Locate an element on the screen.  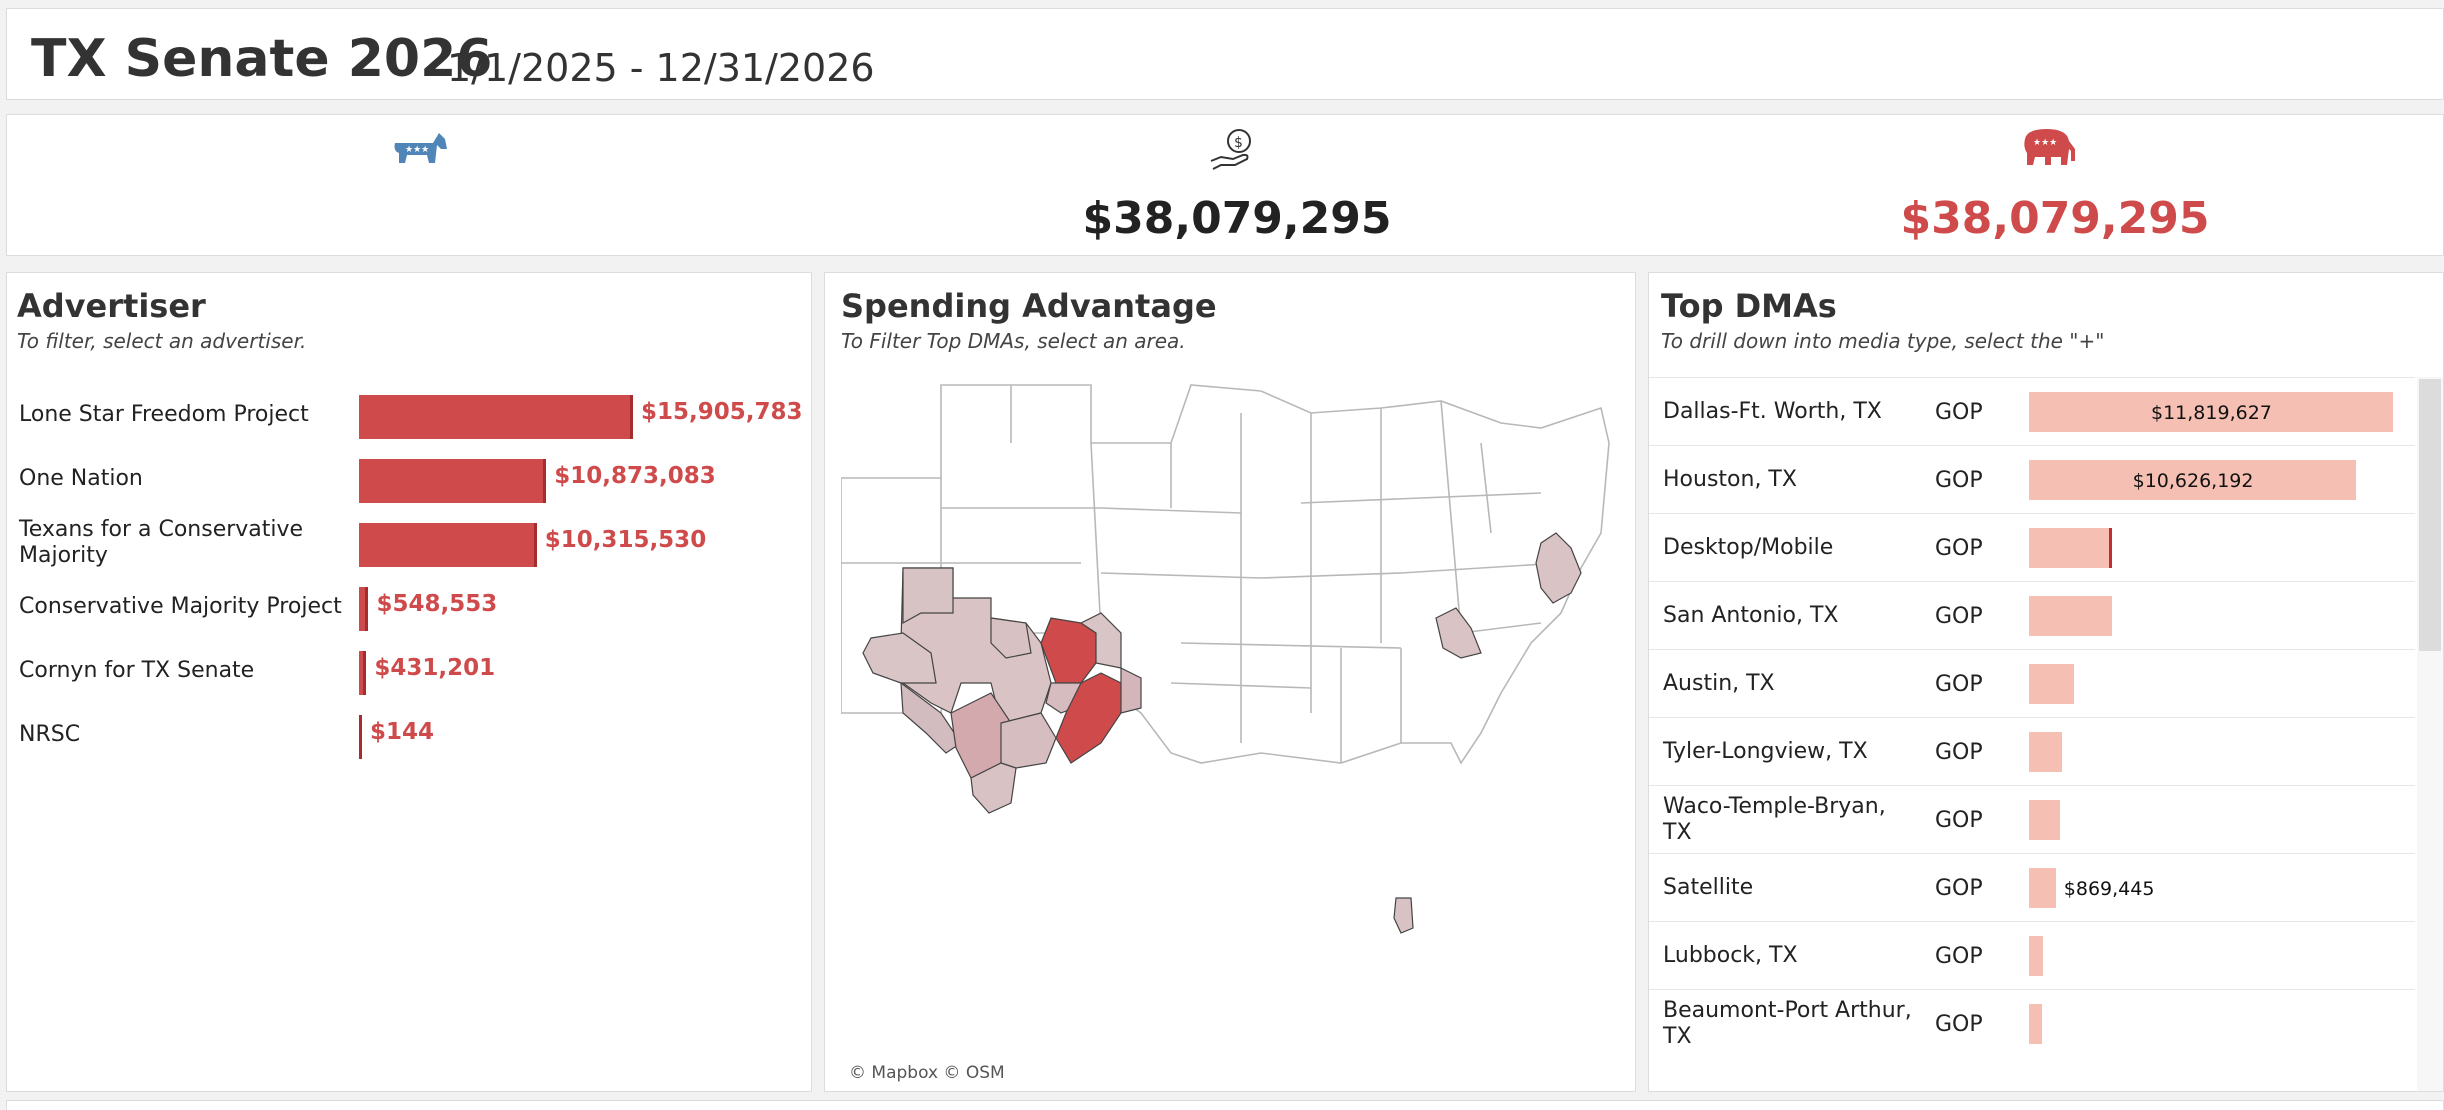
dma-row: Tyler-Longview, TX GOP is located at coordinates (2032, 751).